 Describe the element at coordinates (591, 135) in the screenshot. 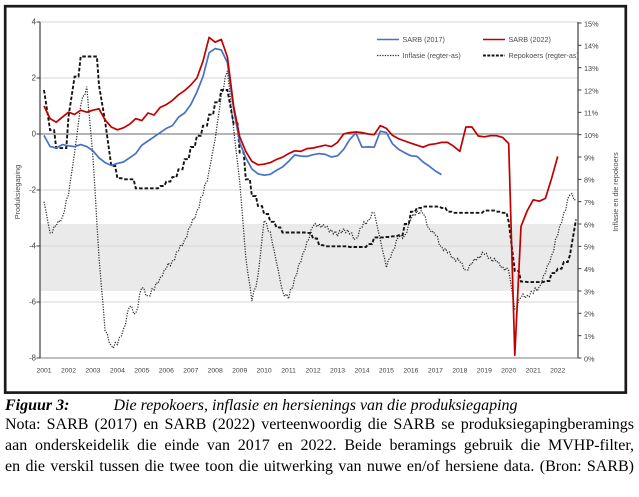

I see `svg-text: 10%` at that location.